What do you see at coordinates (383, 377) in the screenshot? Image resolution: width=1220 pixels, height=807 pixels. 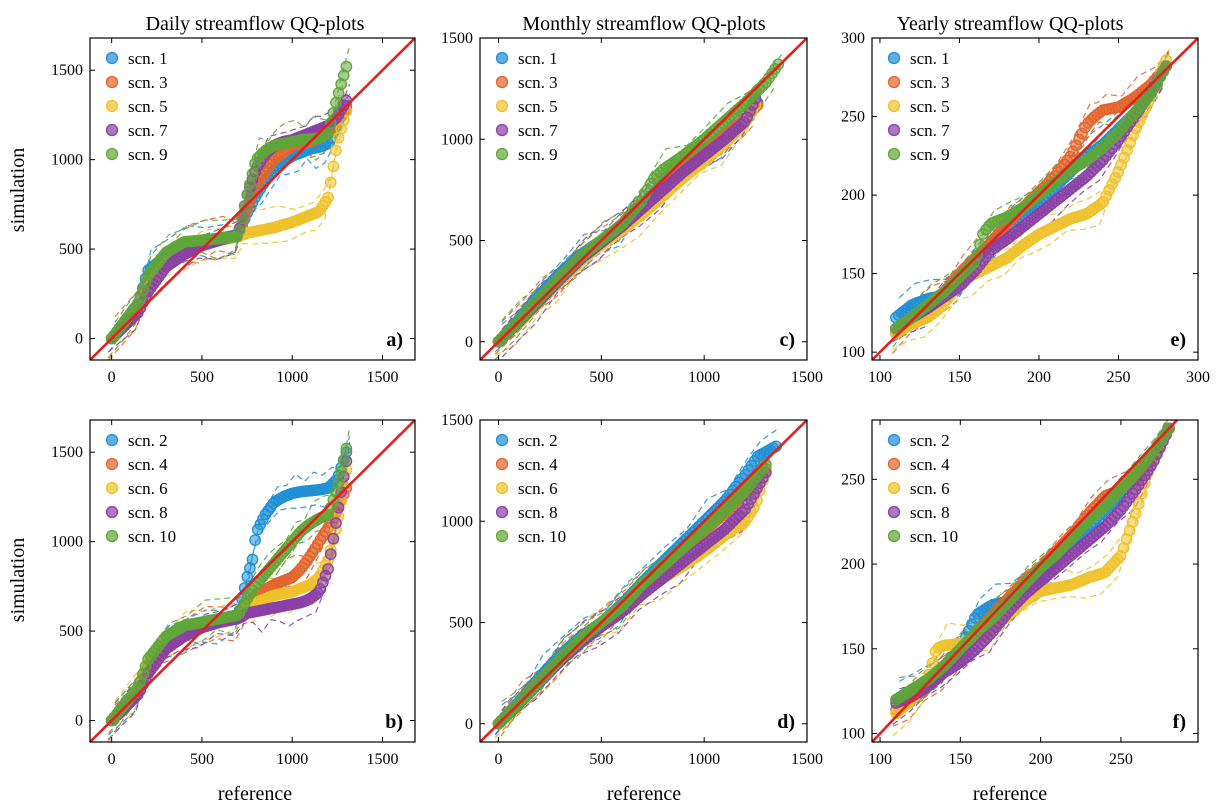 I see `x-tick-label: 1500` at bounding box center [383, 377].